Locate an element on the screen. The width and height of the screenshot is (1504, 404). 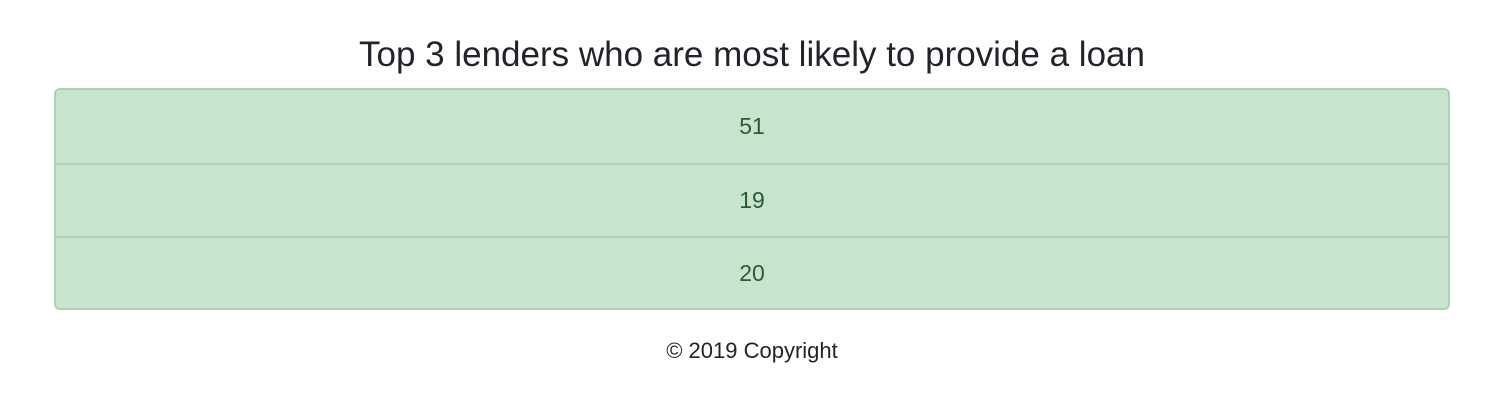
footer-copyright: © 2019 Copyright is located at coordinates (752, 350).